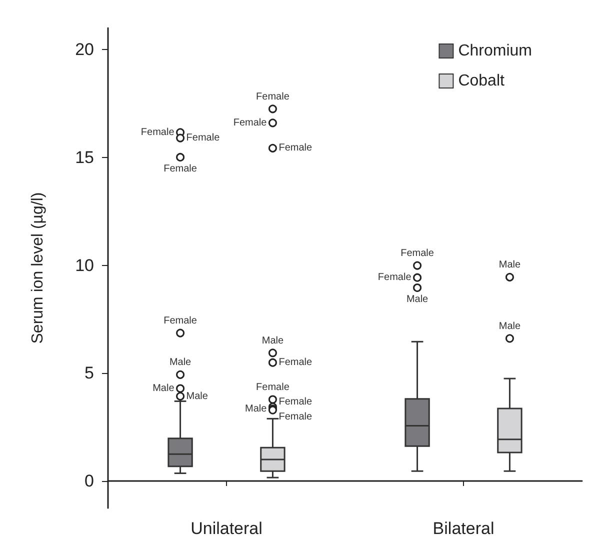 The width and height of the screenshot is (595, 550). What do you see at coordinates (226, 528) in the screenshot?
I see `x-tick-label: Unilateral` at bounding box center [226, 528].